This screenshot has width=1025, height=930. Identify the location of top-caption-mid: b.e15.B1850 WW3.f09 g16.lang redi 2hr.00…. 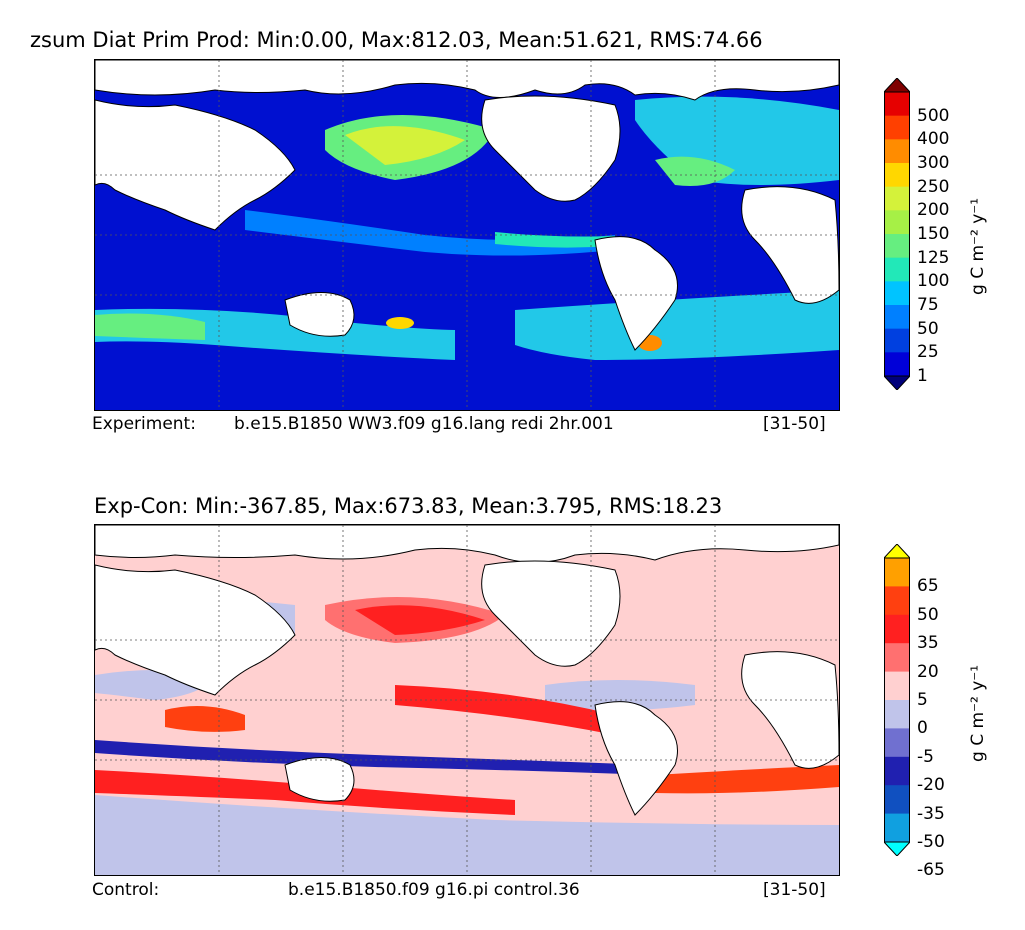
(424, 424).